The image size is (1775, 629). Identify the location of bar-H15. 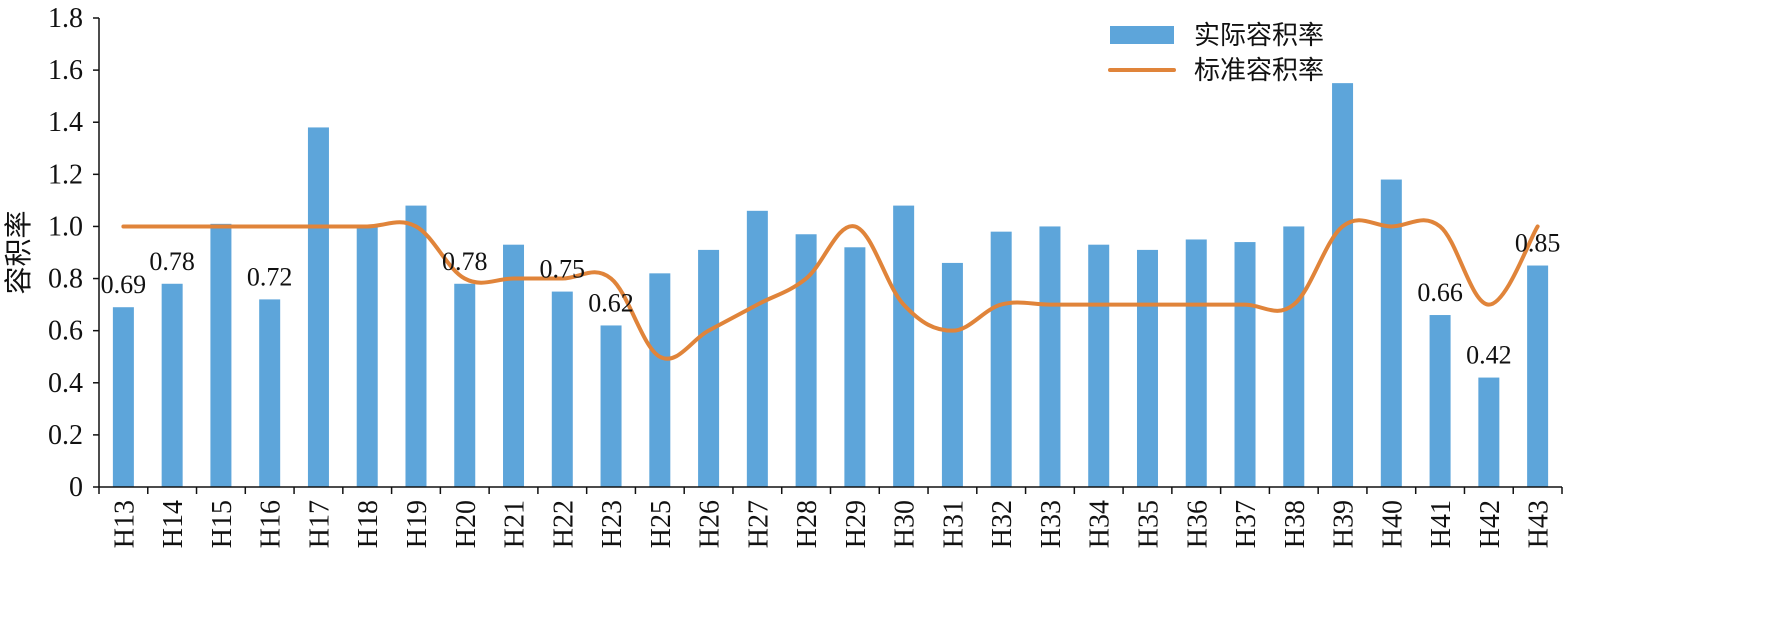
(221, 355).